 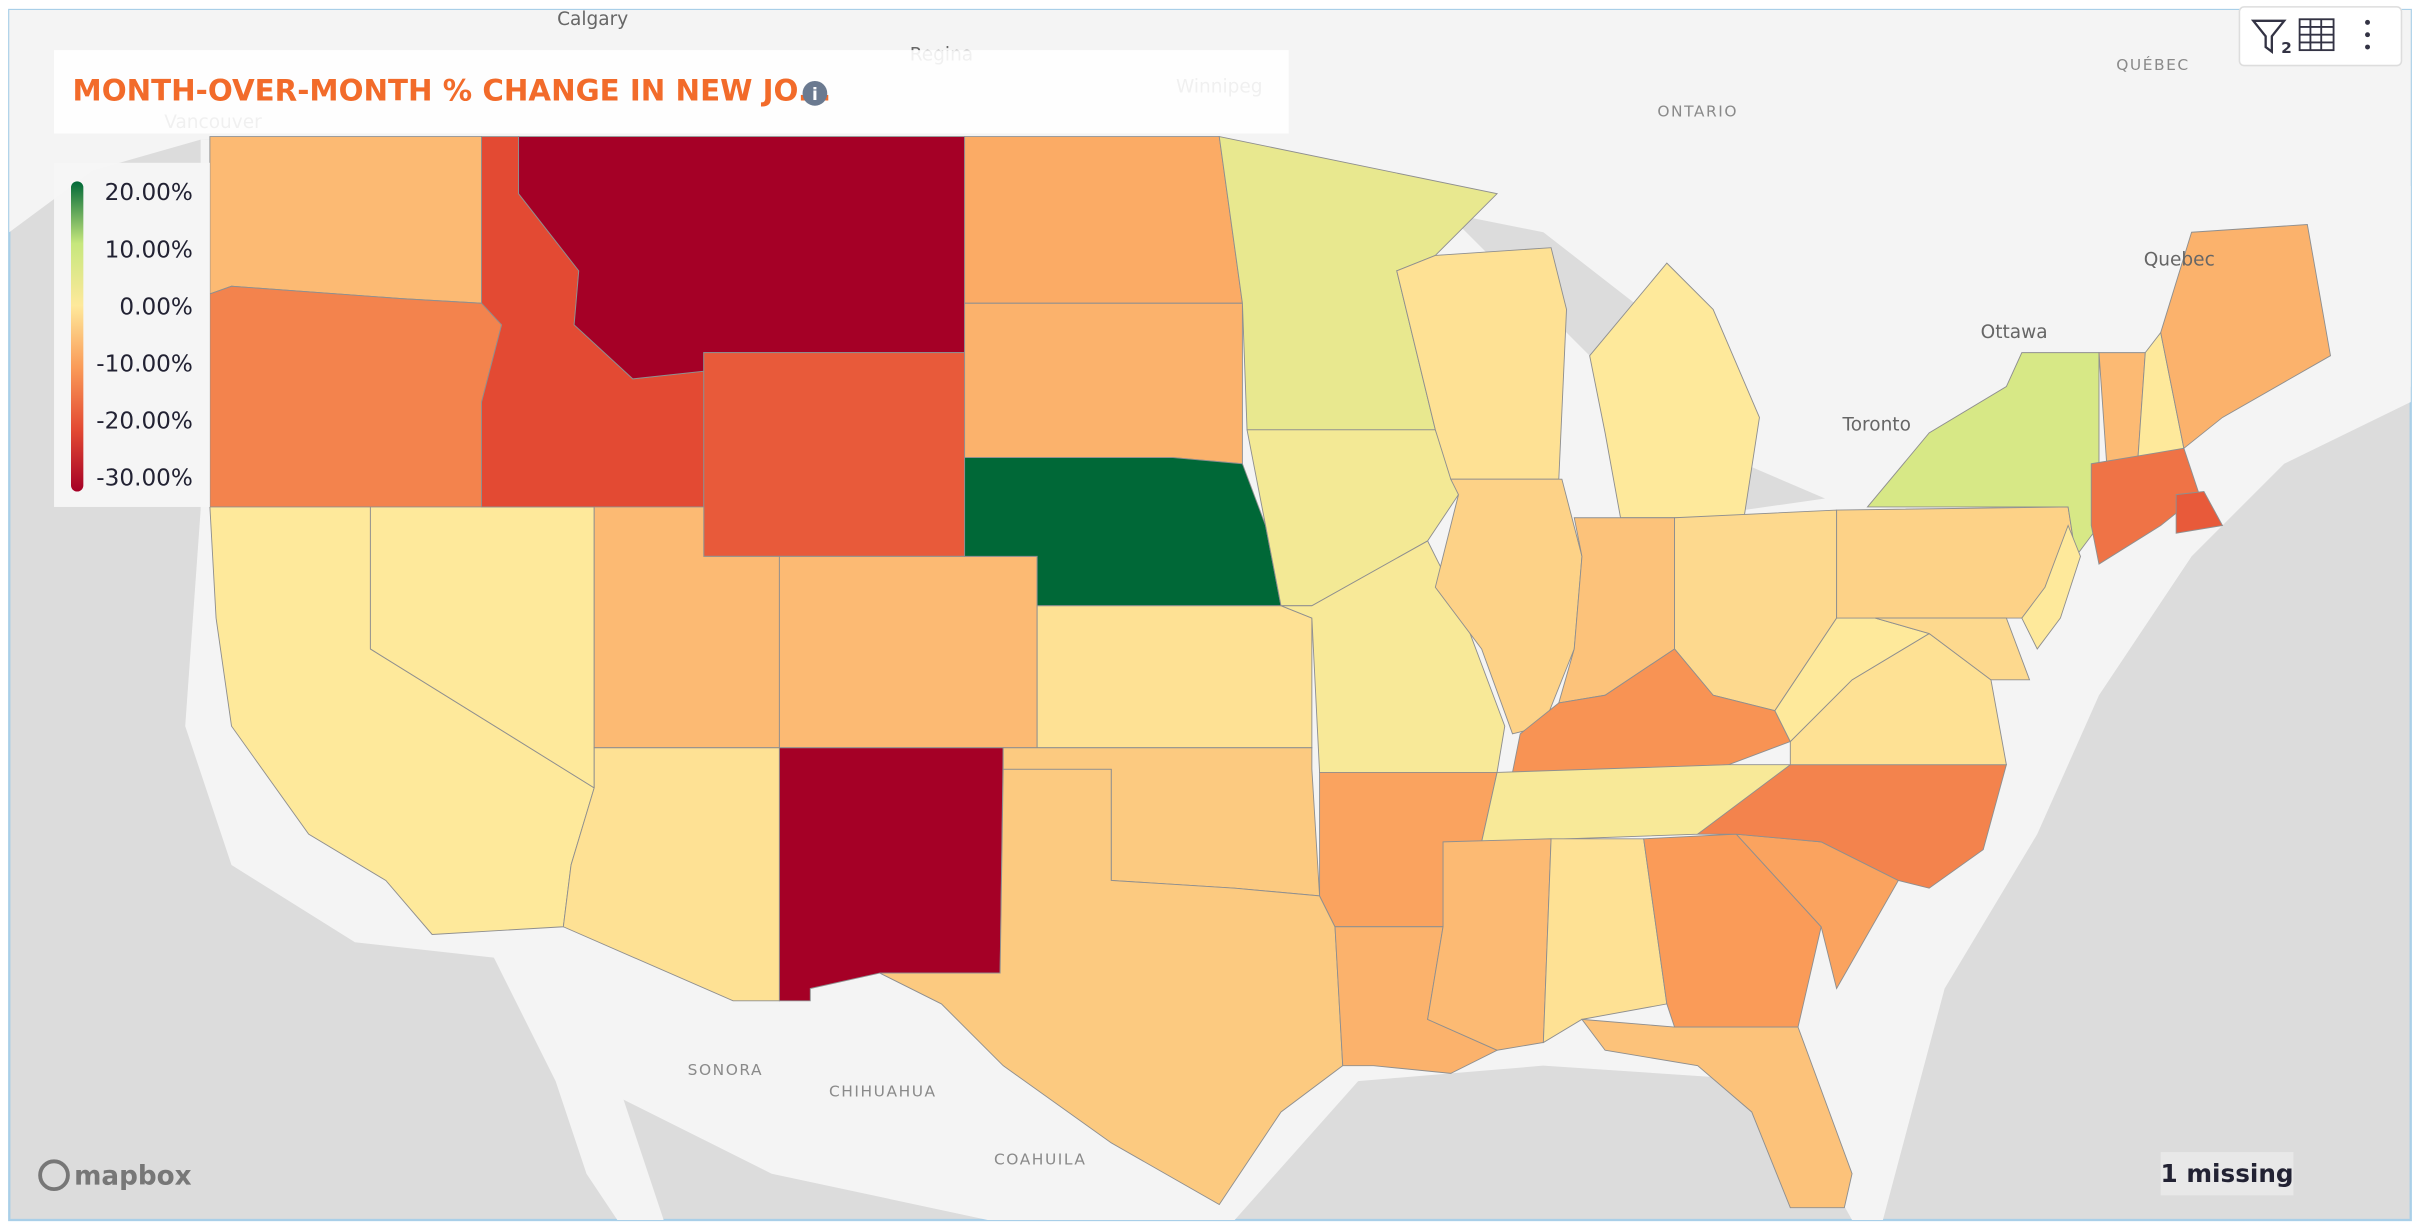 I want to click on legend-tick-label: 10.00%, so click(x=149, y=250).